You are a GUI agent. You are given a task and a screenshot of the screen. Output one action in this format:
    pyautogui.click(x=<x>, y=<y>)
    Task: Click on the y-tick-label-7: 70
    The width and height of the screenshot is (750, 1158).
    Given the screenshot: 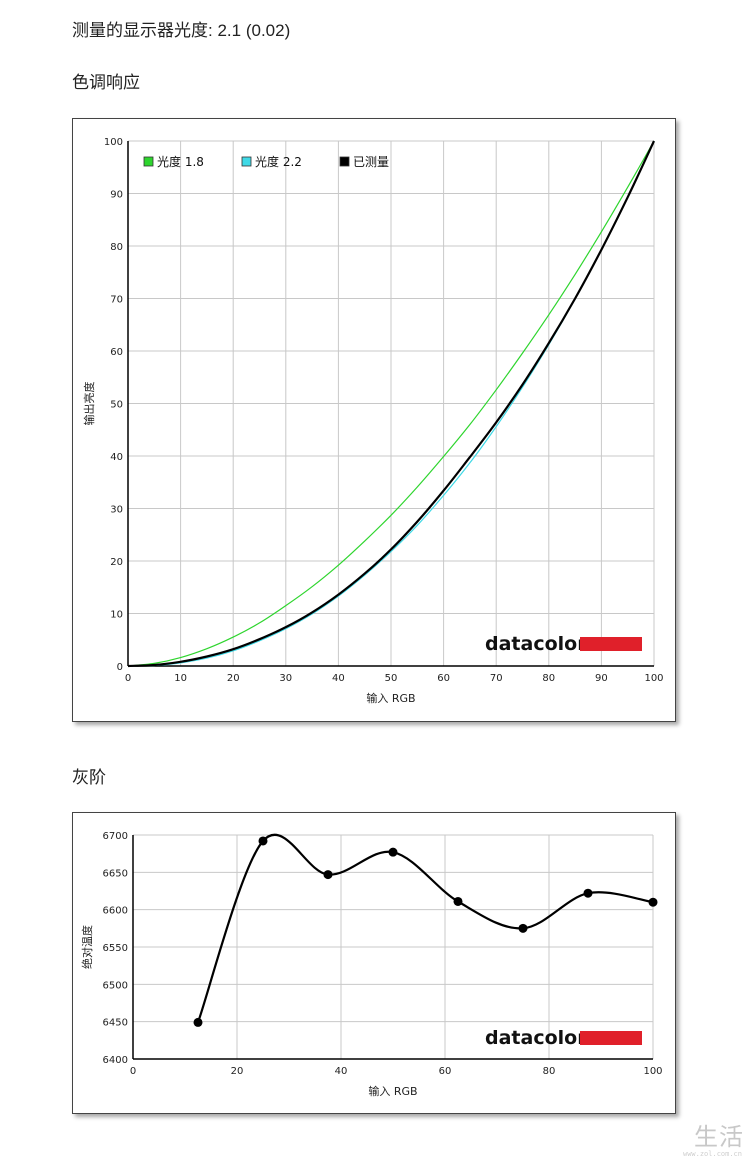 What is the action you would take?
    pyautogui.click(x=116, y=300)
    